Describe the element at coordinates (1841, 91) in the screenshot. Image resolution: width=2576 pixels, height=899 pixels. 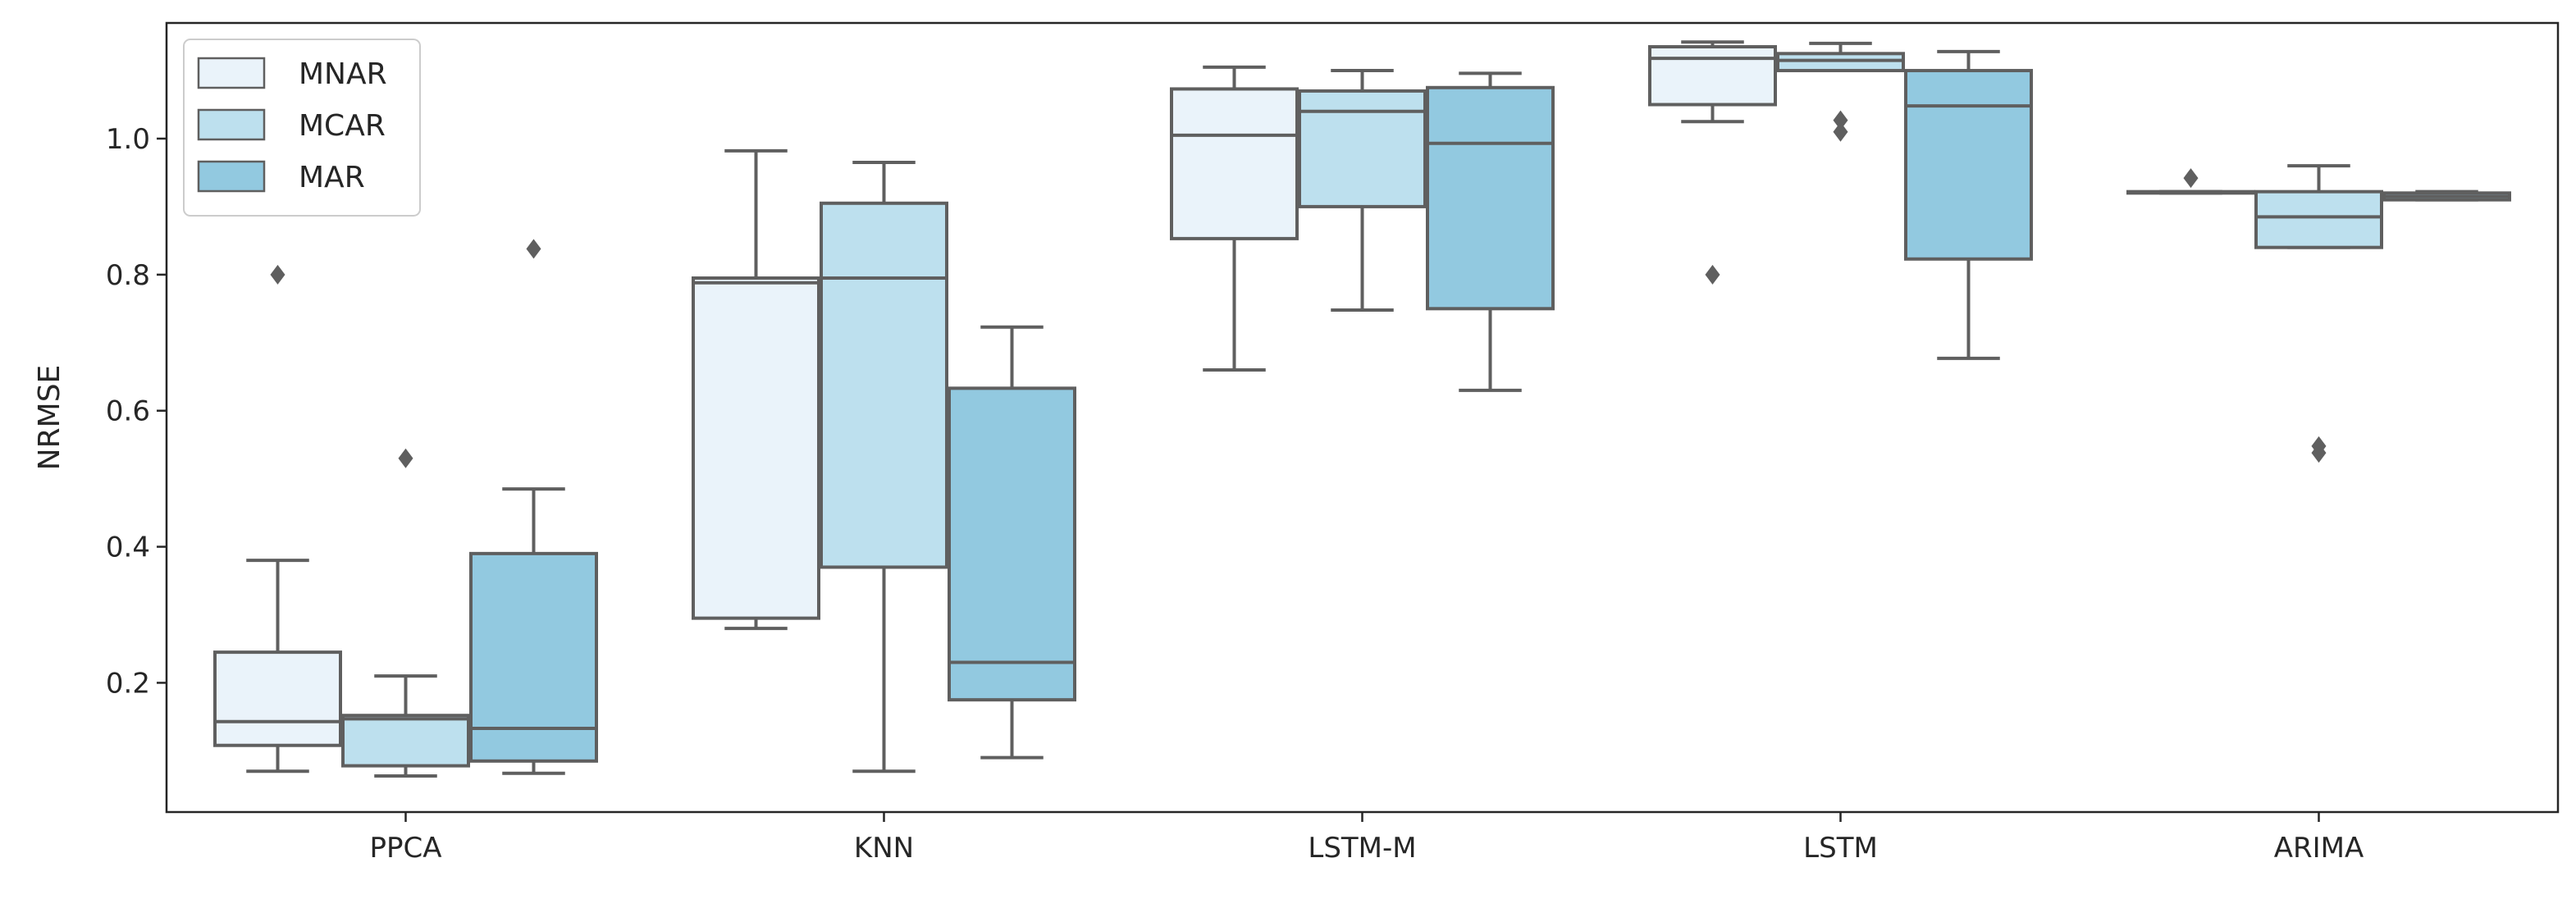
I see `box-lstm-mcar` at that location.